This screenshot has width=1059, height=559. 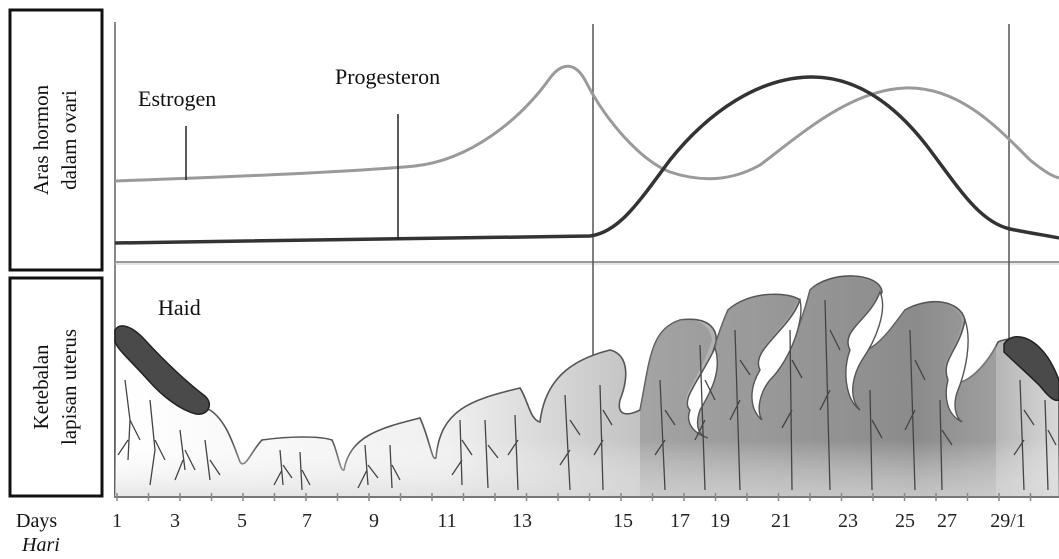 I want to click on uterus-label-line1: Ketebalan, so click(x=41, y=387).